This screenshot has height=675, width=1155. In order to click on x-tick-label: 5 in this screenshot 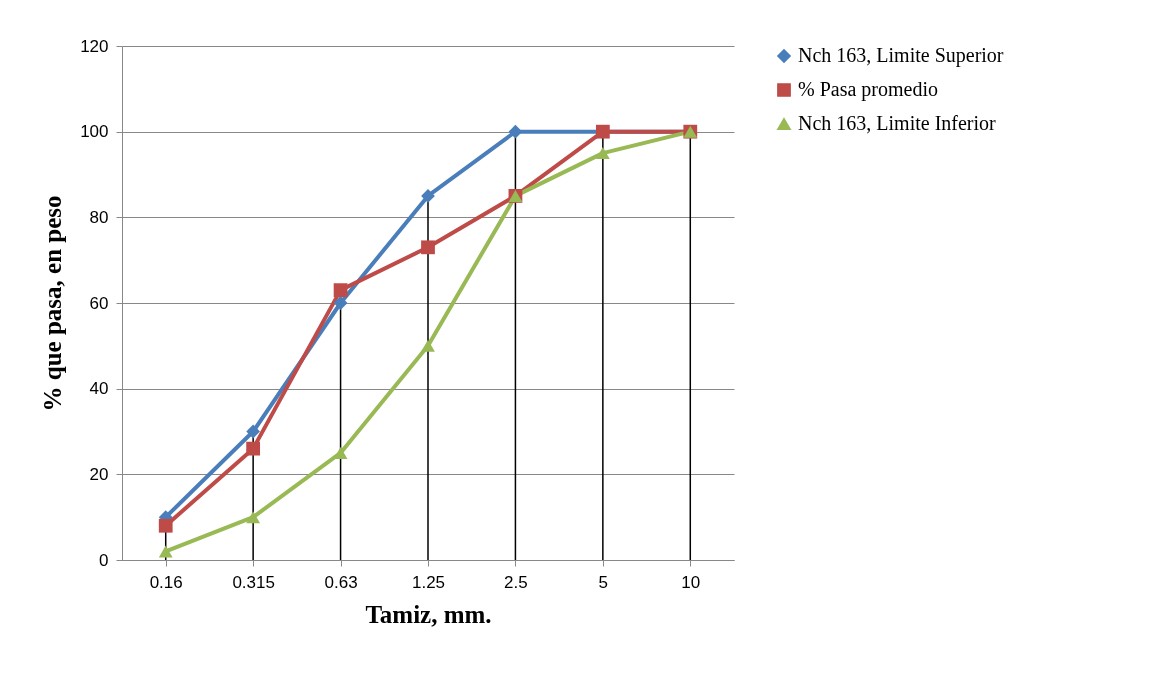, I will do `click(603, 582)`.